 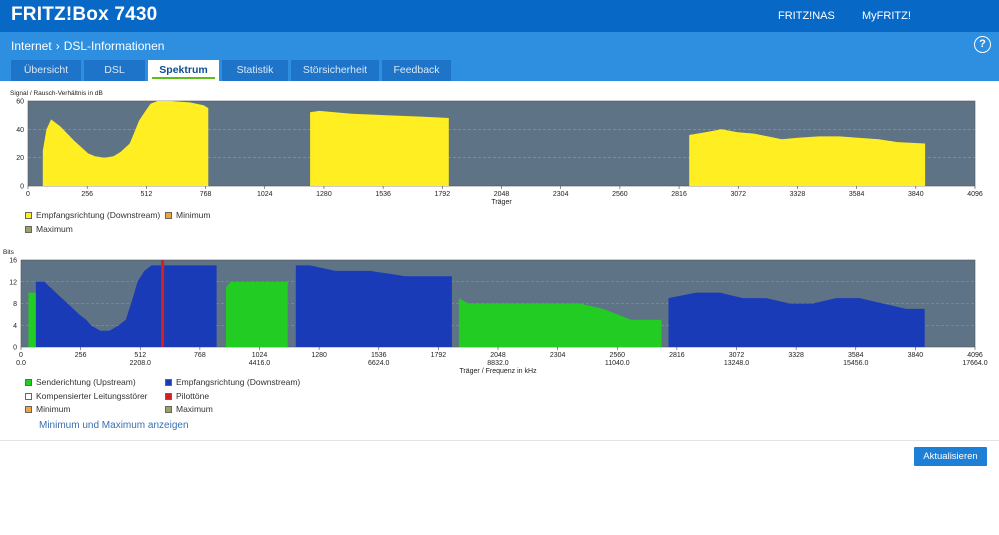 What do you see at coordinates (84, 14) in the screenshot?
I see `brand-title: FRITZ!Box 7430` at bounding box center [84, 14].